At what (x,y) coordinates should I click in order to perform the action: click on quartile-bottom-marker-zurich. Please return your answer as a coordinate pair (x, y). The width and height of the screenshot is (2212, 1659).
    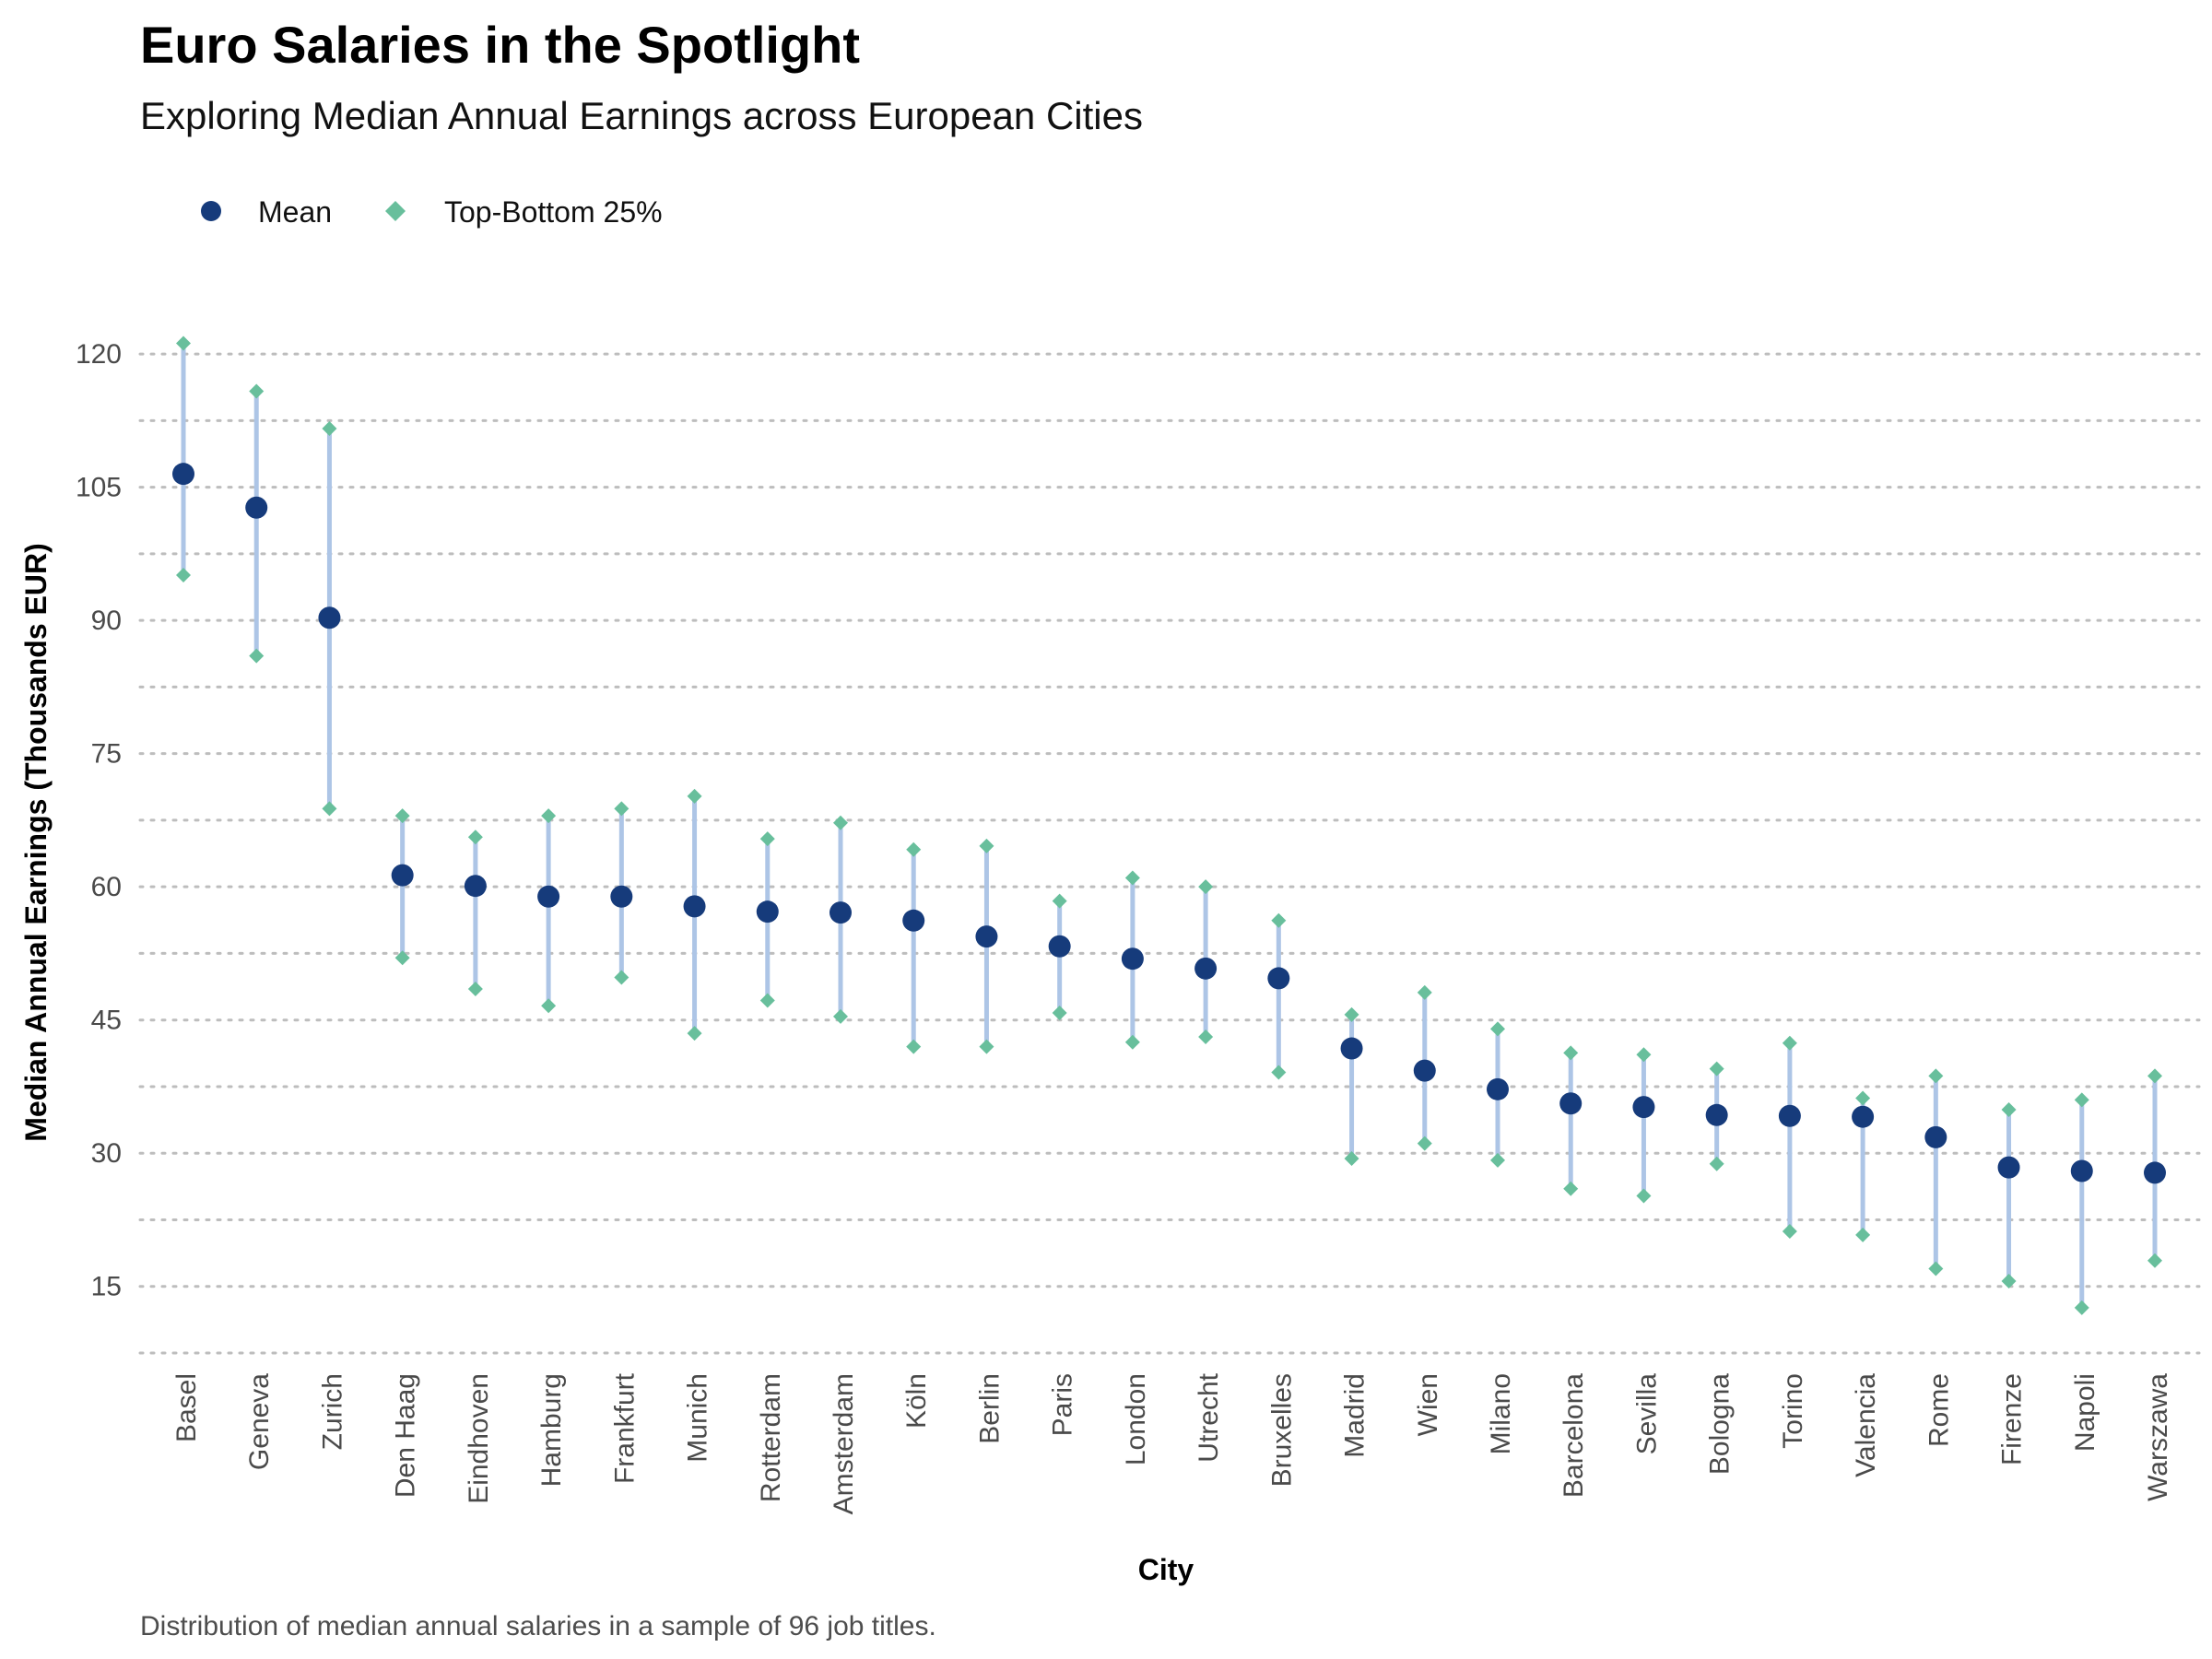
    Looking at the image, I should click on (329, 809).